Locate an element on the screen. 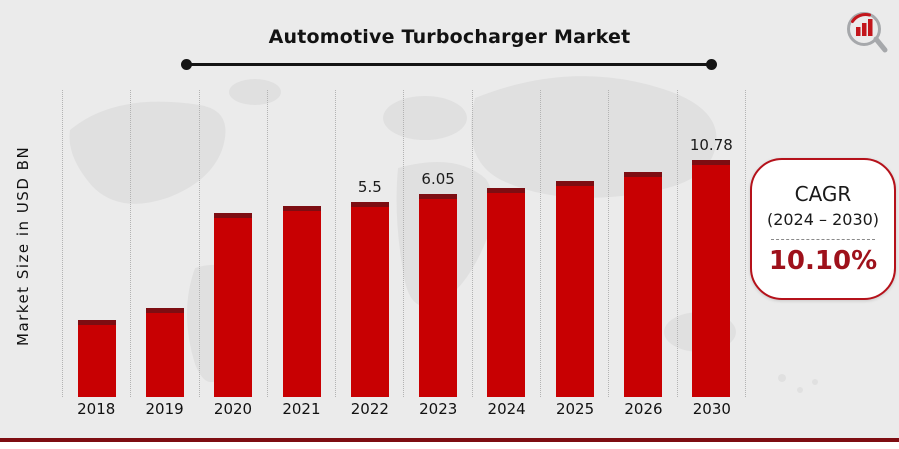  y-axis-label: Market Size in USD BN is located at coordinates (23, 246).